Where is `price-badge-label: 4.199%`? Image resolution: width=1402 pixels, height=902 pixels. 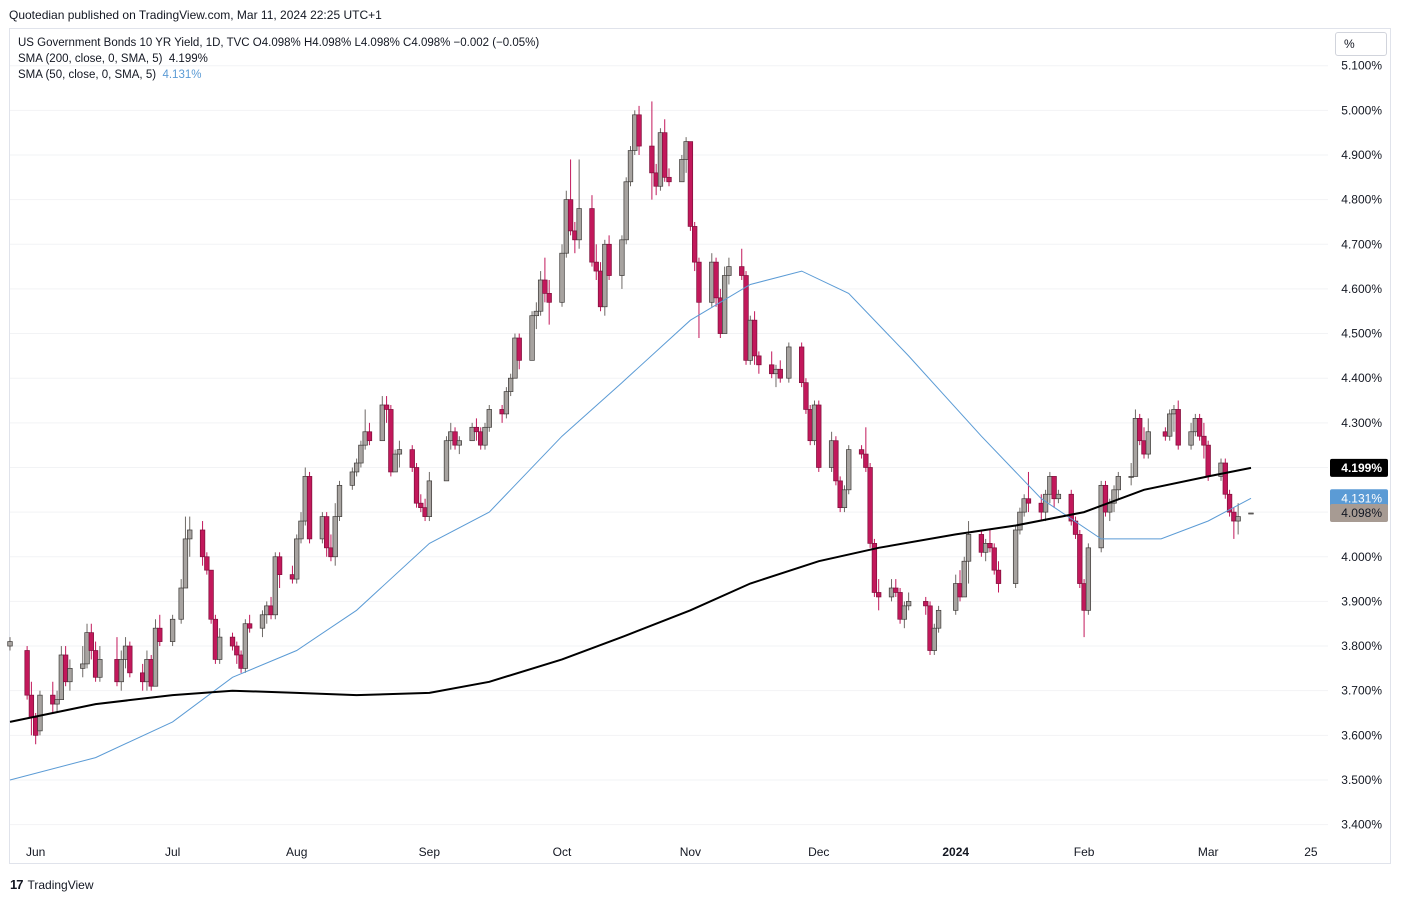
price-badge-label: 4.199% is located at coordinates (1361, 468).